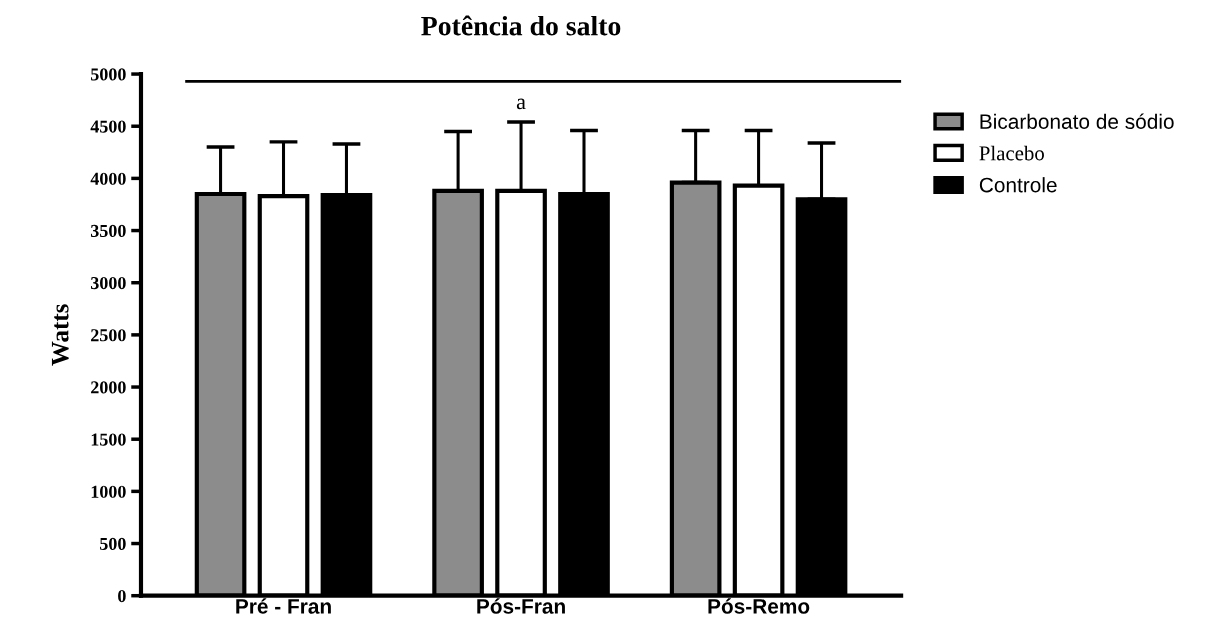 The width and height of the screenshot is (1226, 644). Describe the element at coordinates (1077, 121) in the screenshot. I see `legend-label: Bicarbonato de sódio` at that location.